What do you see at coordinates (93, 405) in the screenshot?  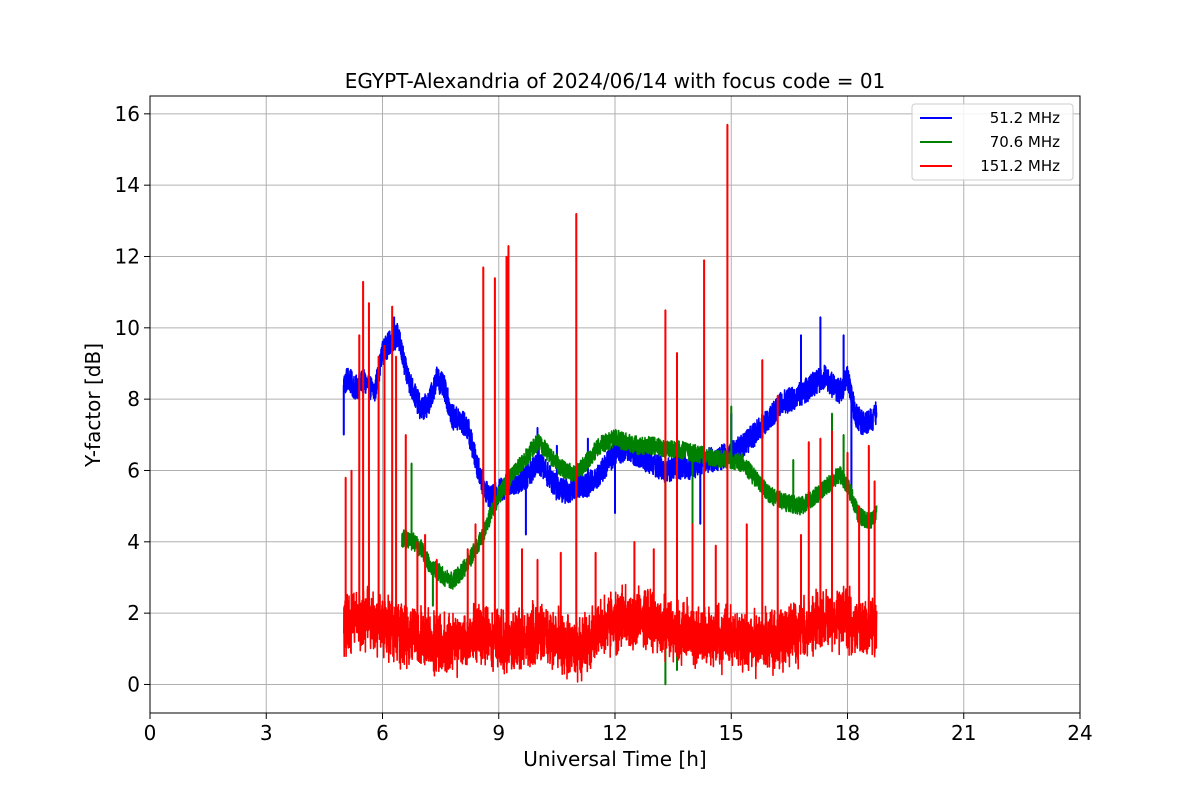 I see `y-axis-label: Y-factor [dB]` at bounding box center [93, 405].